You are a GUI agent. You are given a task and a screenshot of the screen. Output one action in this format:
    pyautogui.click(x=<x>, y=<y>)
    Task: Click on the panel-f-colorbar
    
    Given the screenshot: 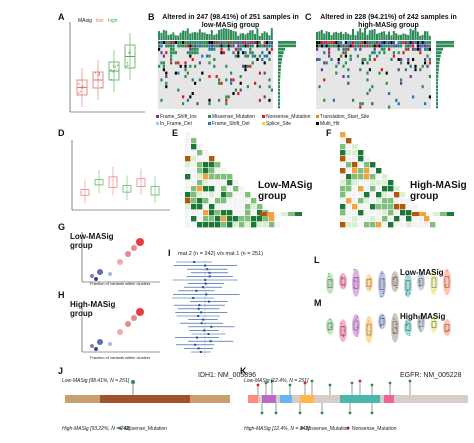 What is the action you would take?
    pyautogui.click(x=443, y=214)
    